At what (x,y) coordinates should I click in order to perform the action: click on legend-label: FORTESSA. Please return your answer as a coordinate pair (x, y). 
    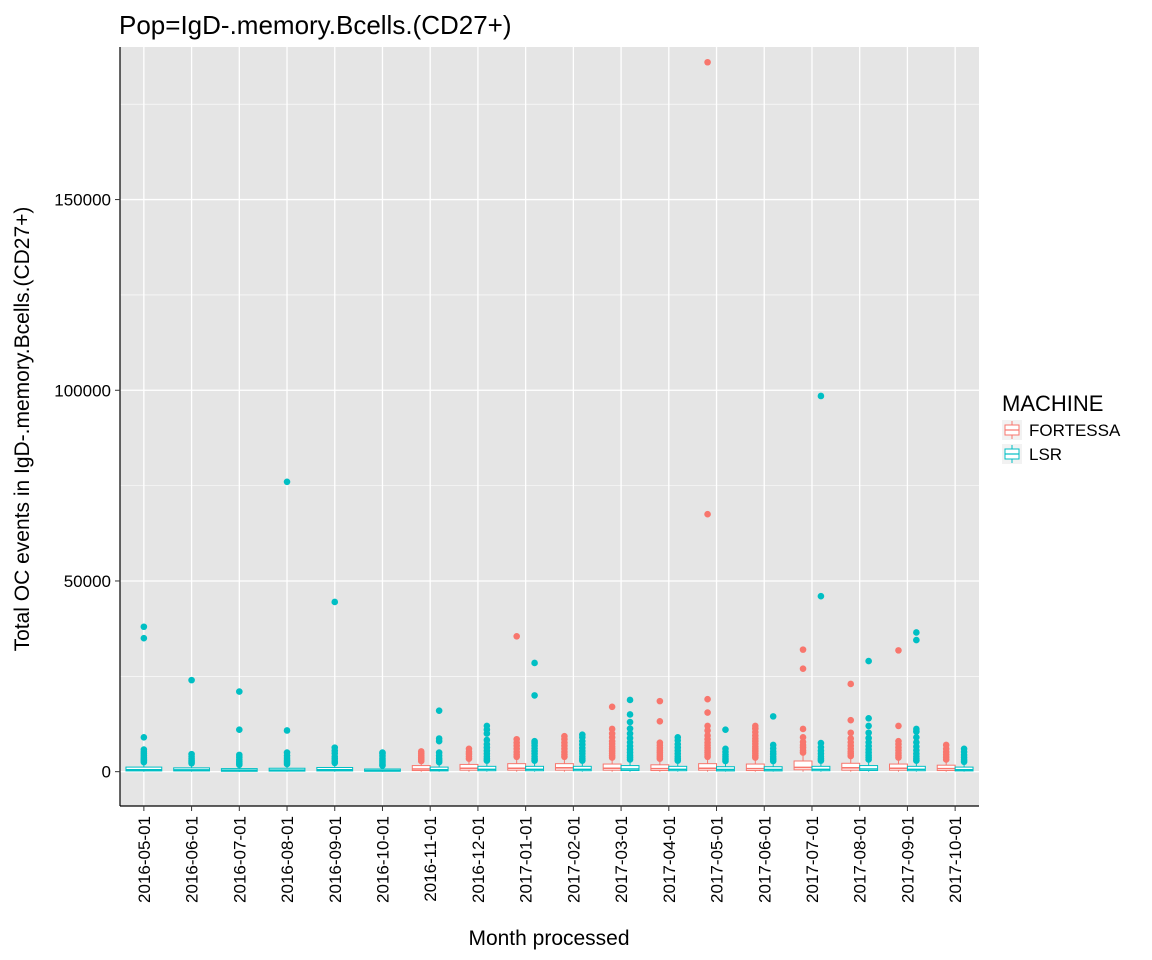
    Looking at the image, I should click on (1075, 430).